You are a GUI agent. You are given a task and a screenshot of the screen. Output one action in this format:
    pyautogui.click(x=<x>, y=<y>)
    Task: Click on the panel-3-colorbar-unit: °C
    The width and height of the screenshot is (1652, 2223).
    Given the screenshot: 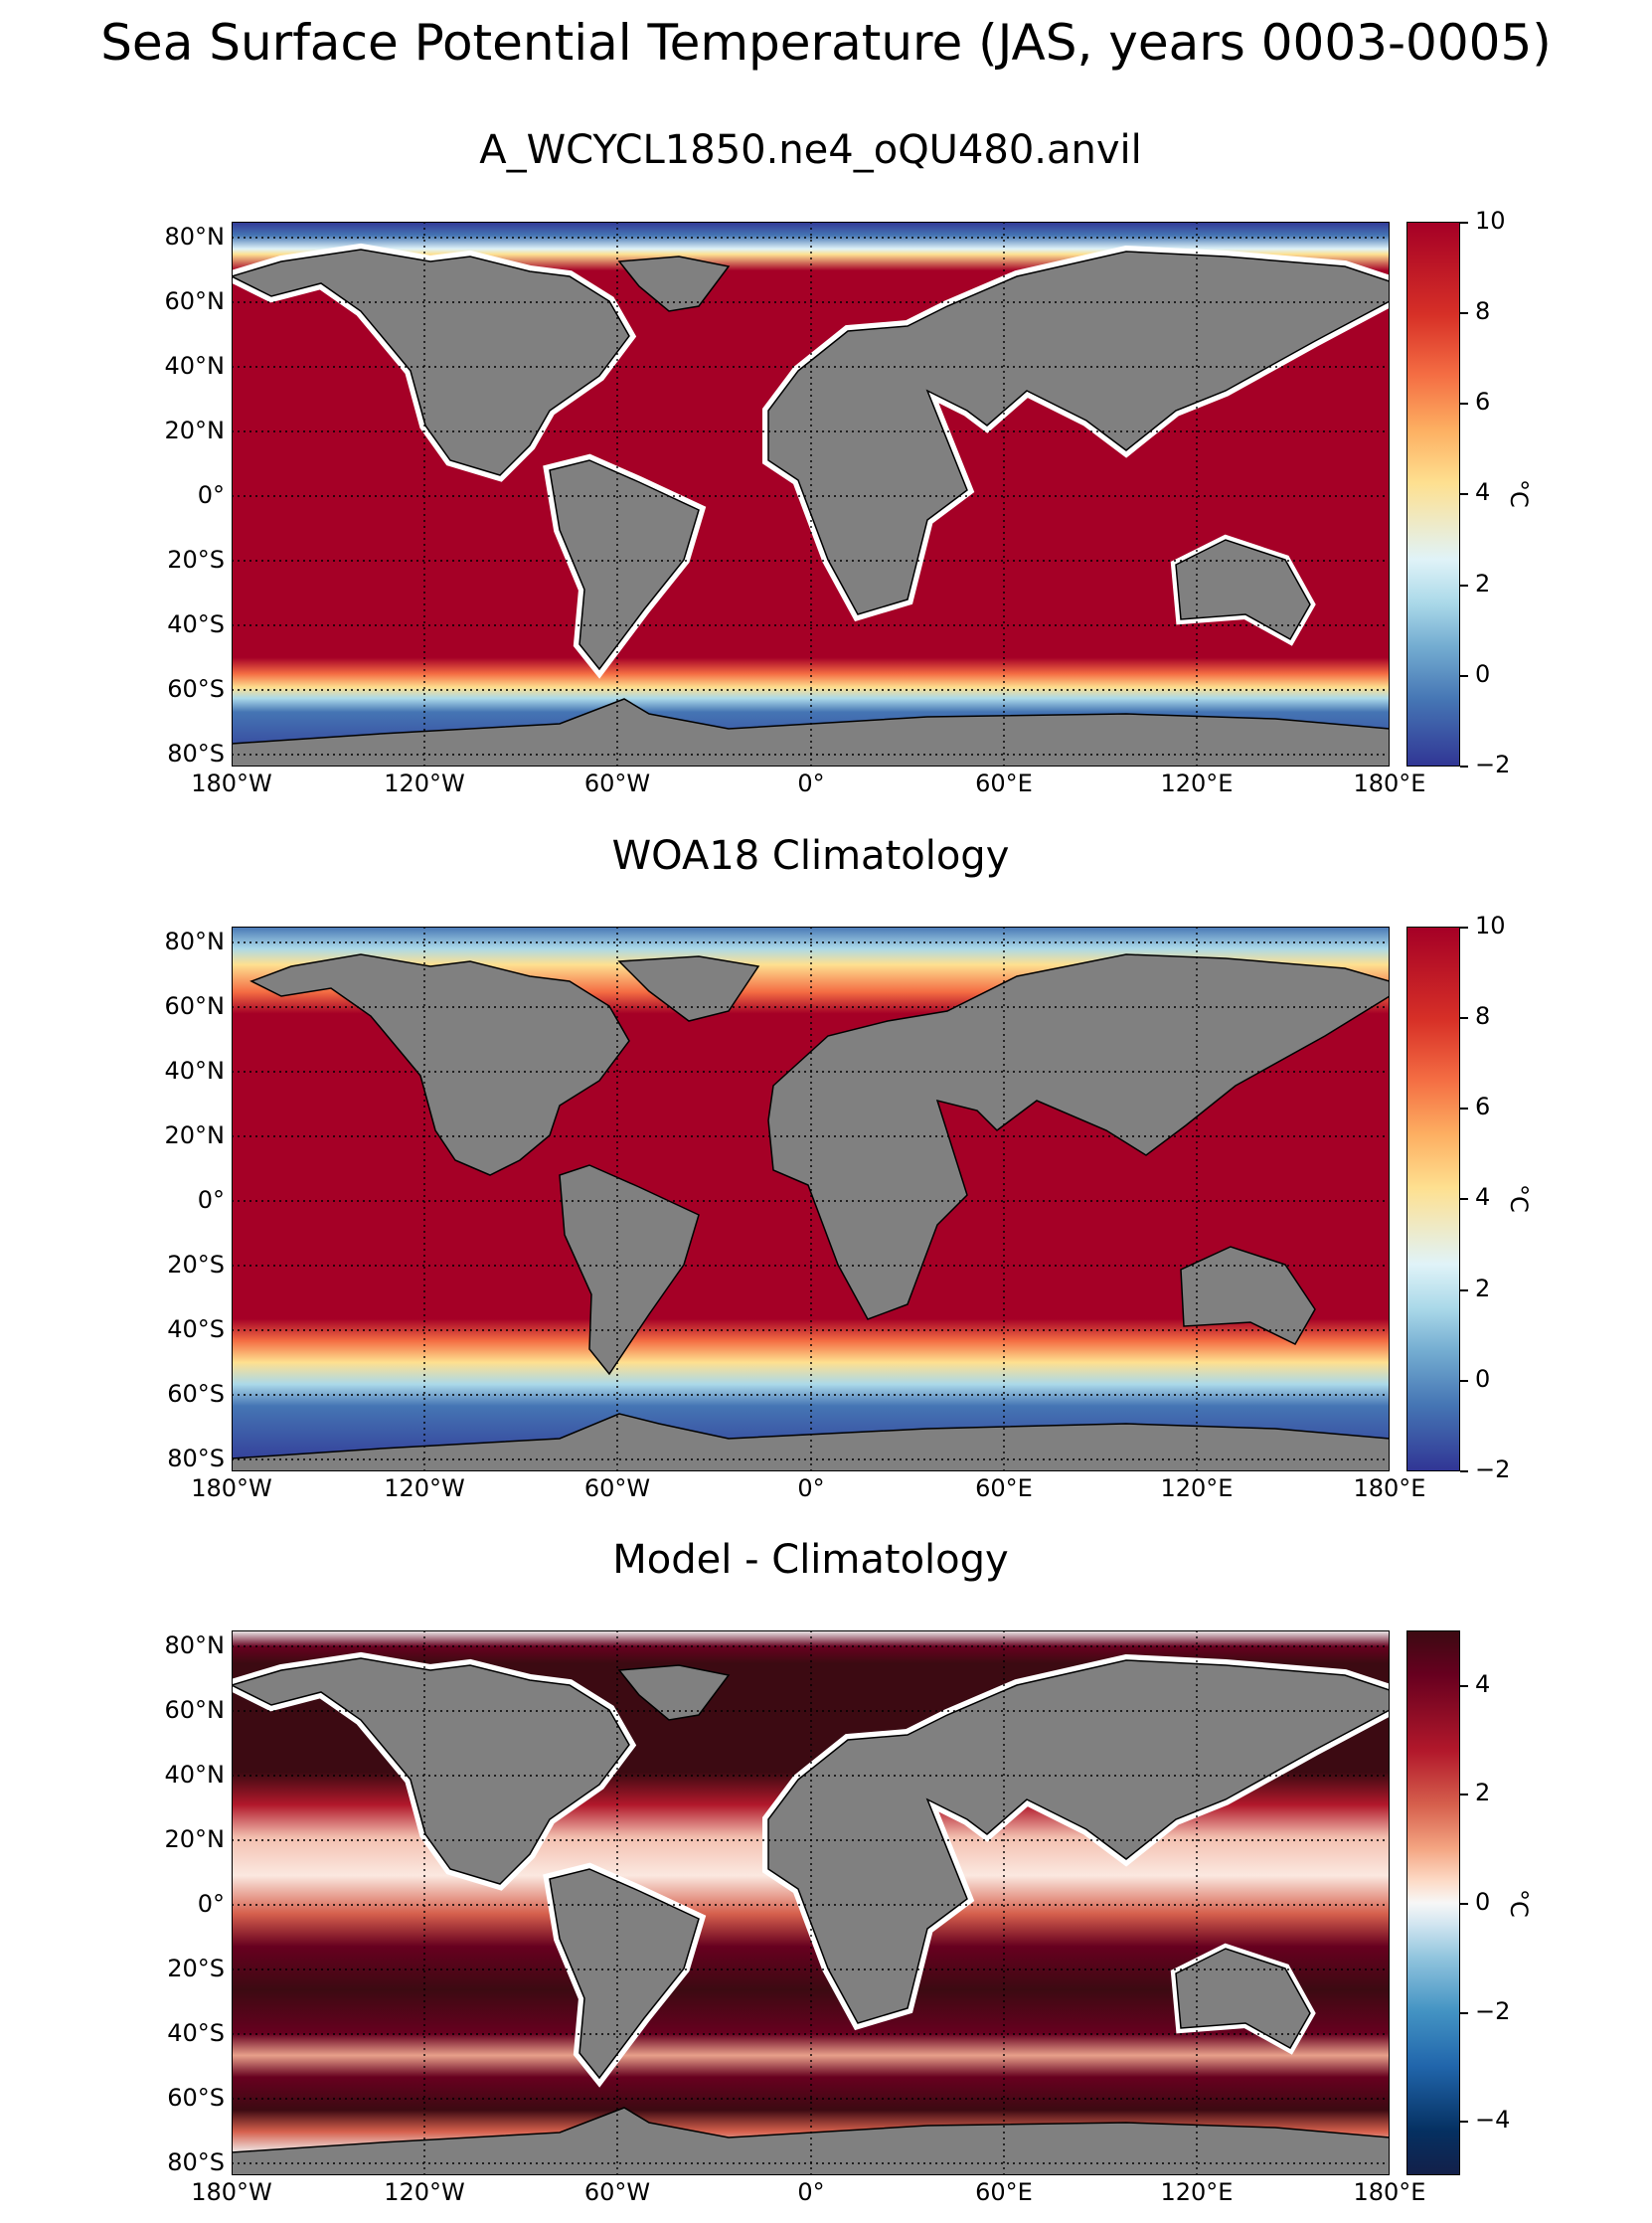 What is the action you would take?
    pyautogui.click(x=1519, y=1903)
    